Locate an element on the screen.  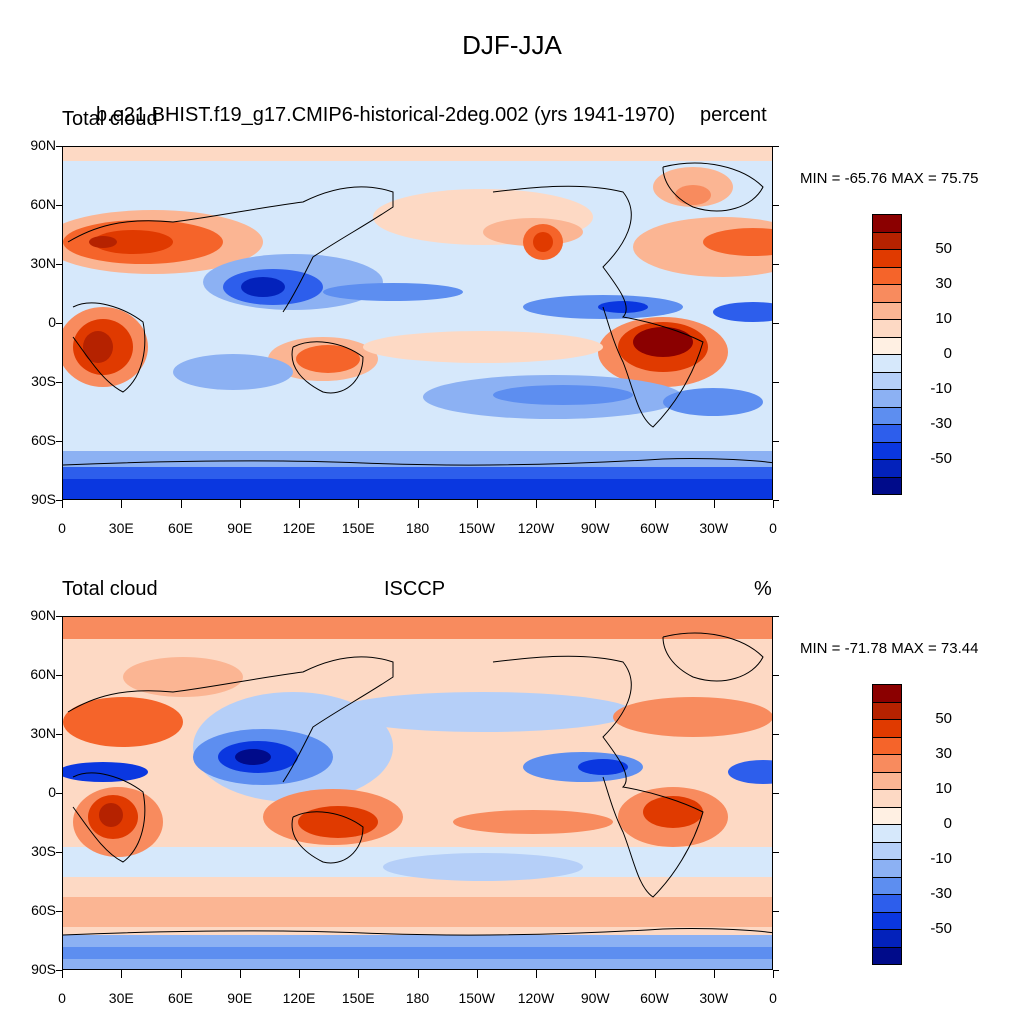
colorbar-label: -50 is located at coordinates (941, 458).